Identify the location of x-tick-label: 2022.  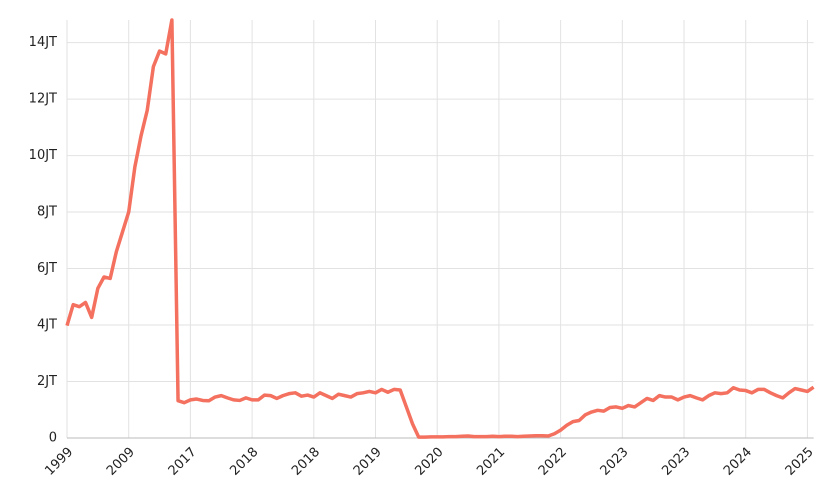
(553, 462).